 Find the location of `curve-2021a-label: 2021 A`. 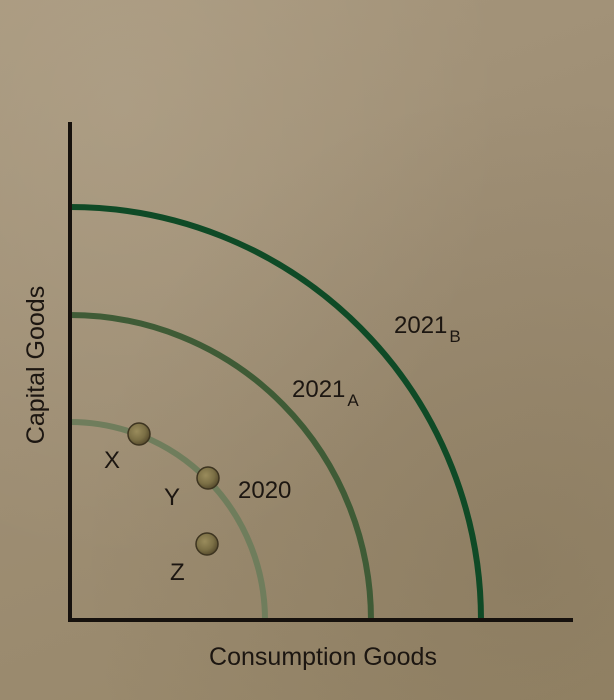

curve-2021a-label: 2021 A is located at coordinates (325, 393).